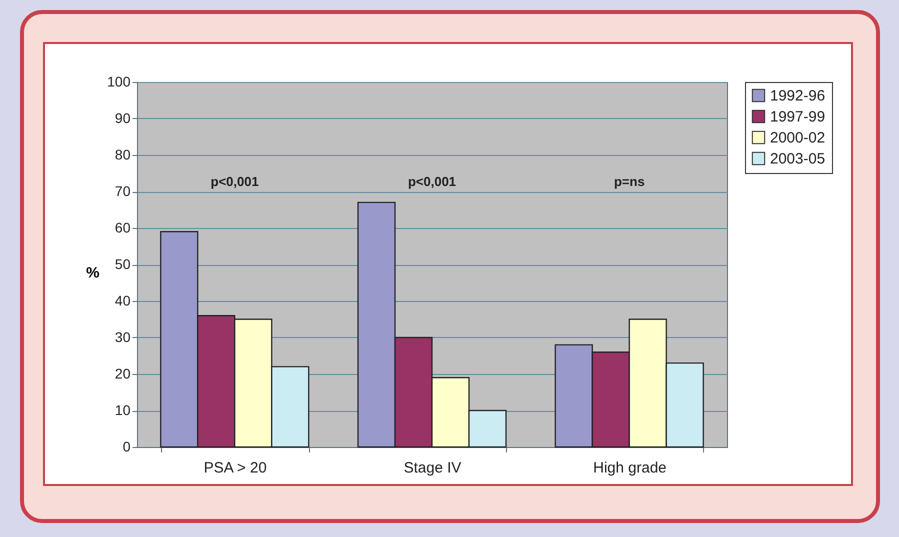 The height and width of the screenshot is (537, 899). What do you see at coordinates (122, 264) in the screenshot?
I see `y-tick-label: 50` at bounding box center [122, 264].